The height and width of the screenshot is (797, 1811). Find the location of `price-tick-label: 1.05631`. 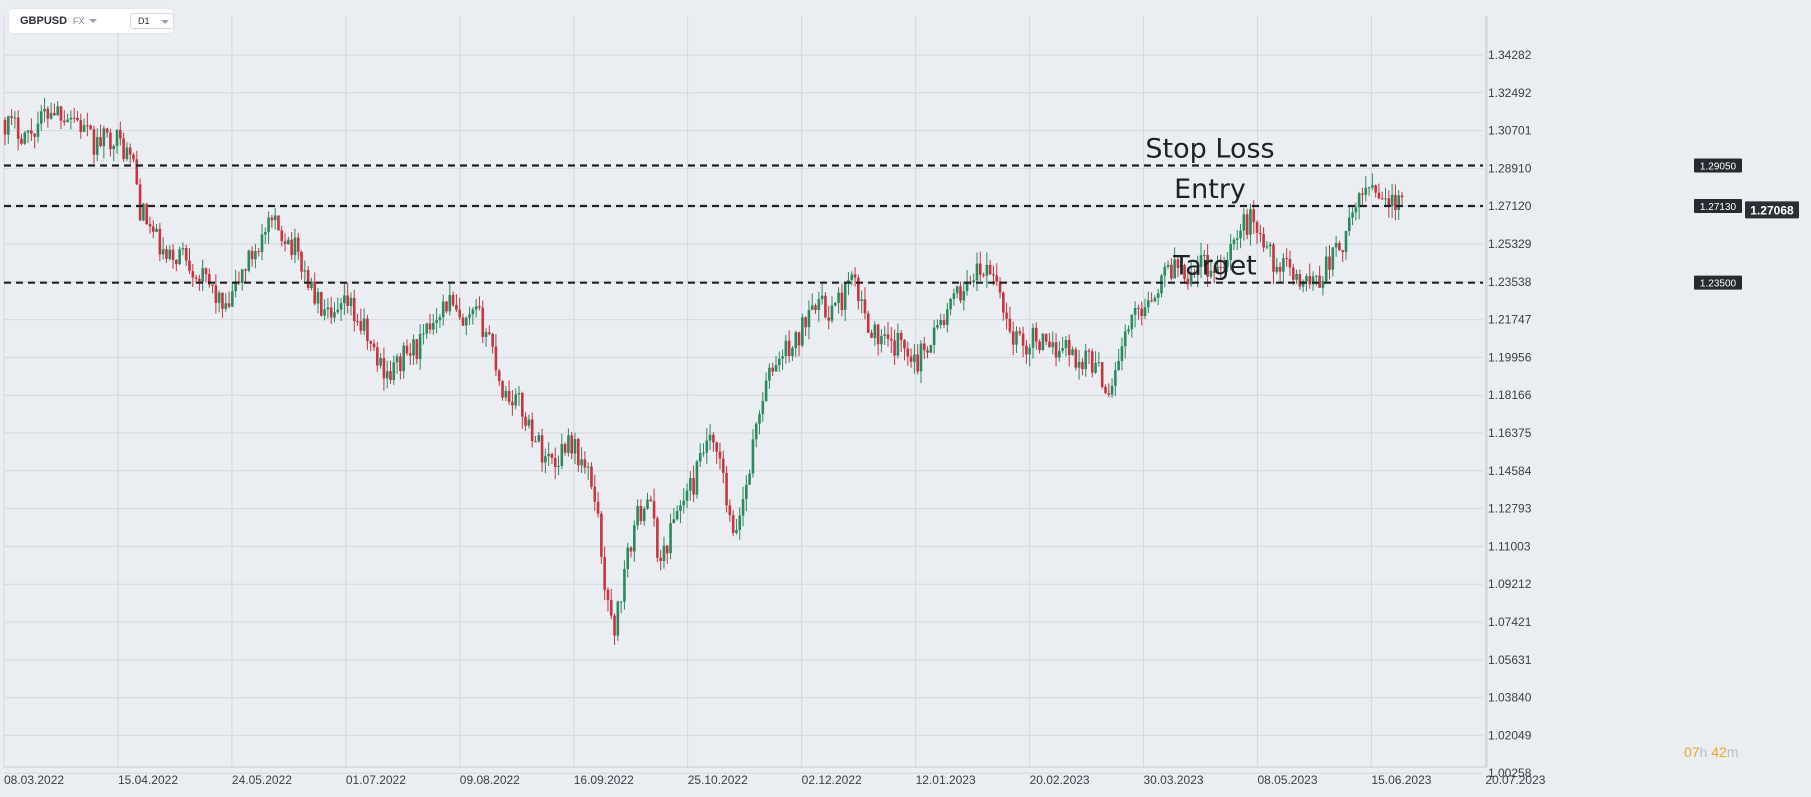

price-tick-label: 1.05631 is located at coordinates (1510, 660).